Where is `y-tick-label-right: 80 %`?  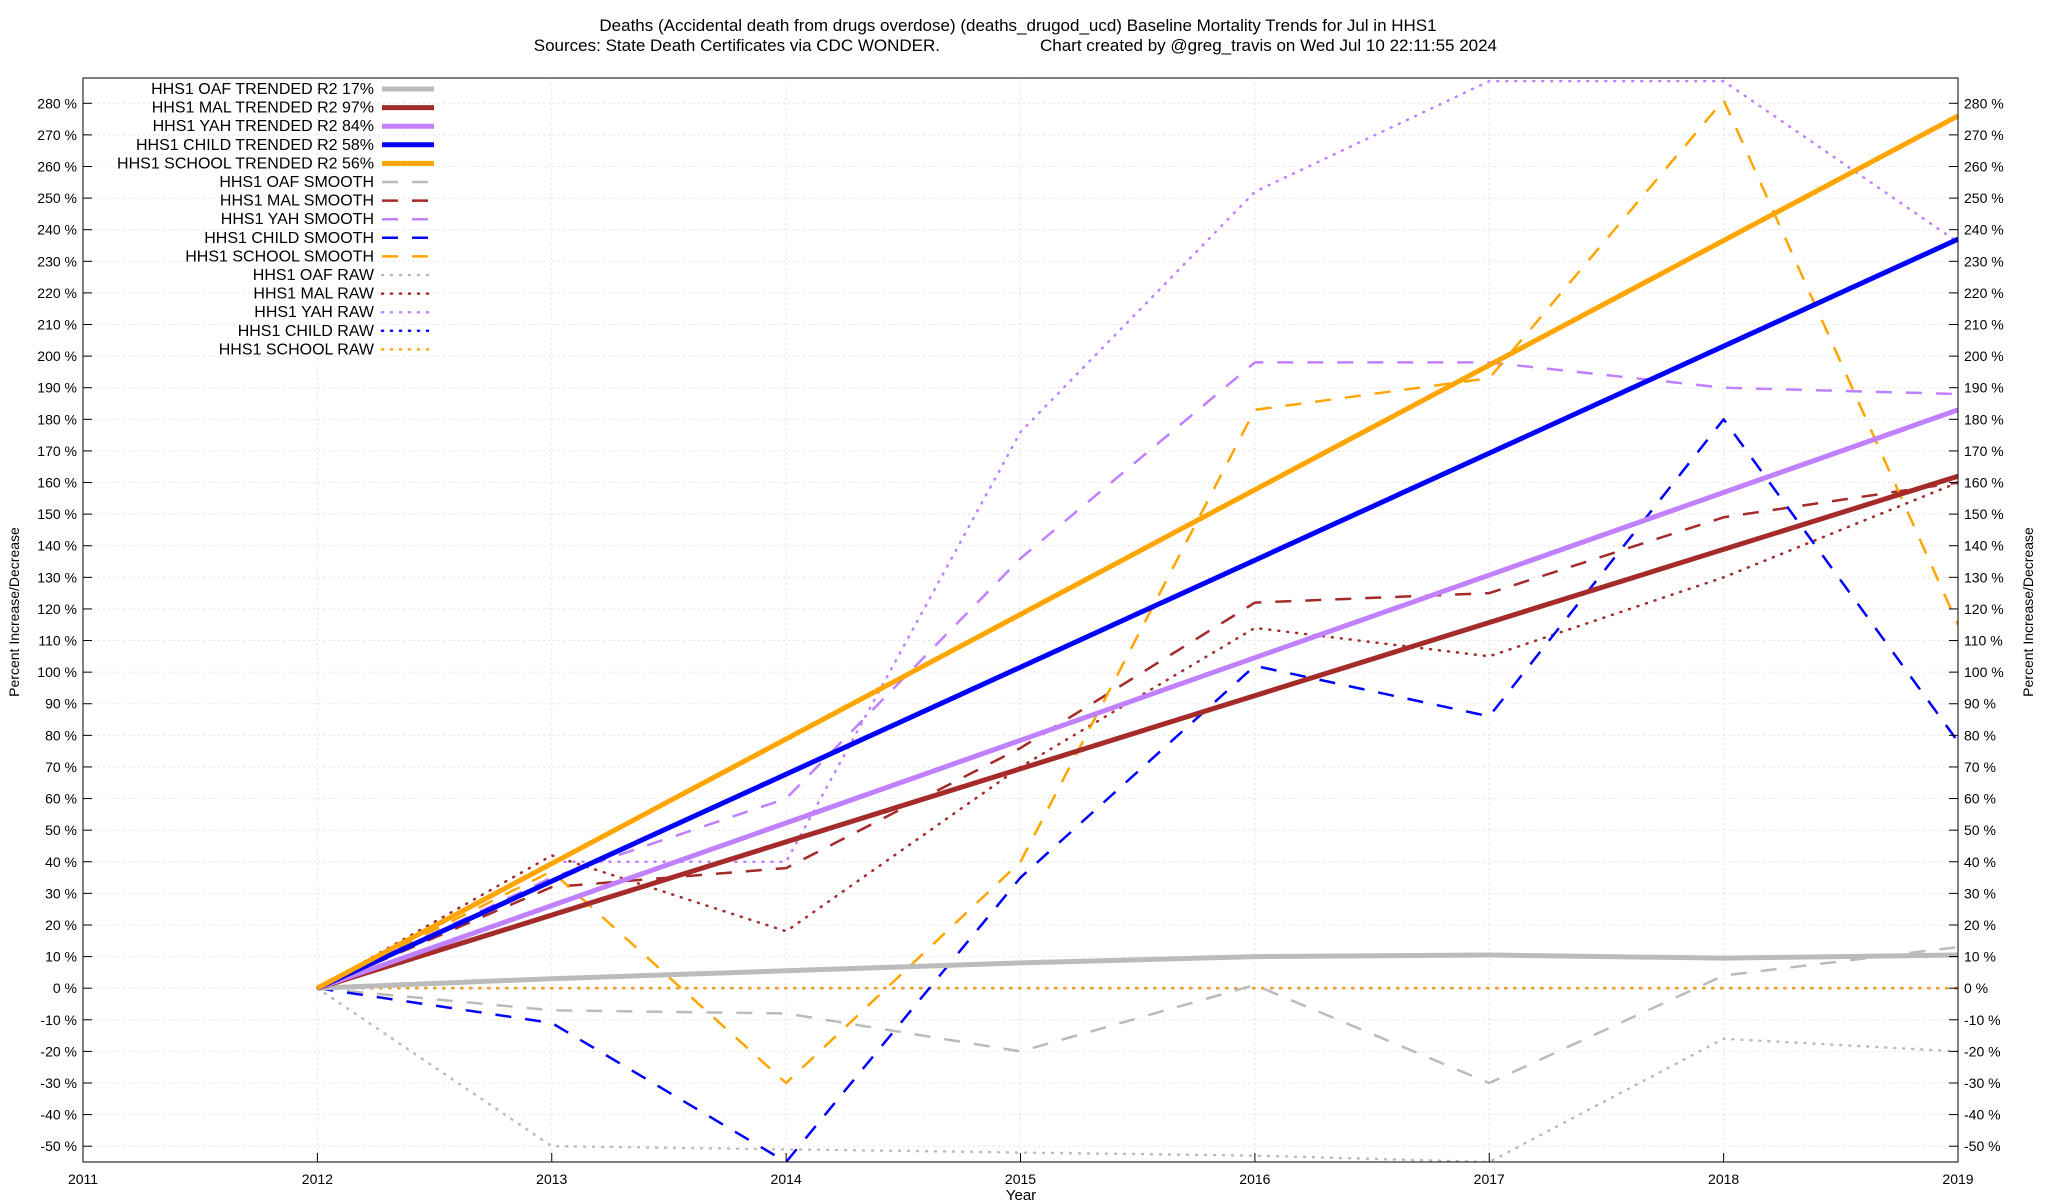 y-tick-label-right: 80 % is located at coordinates (1980, 735).